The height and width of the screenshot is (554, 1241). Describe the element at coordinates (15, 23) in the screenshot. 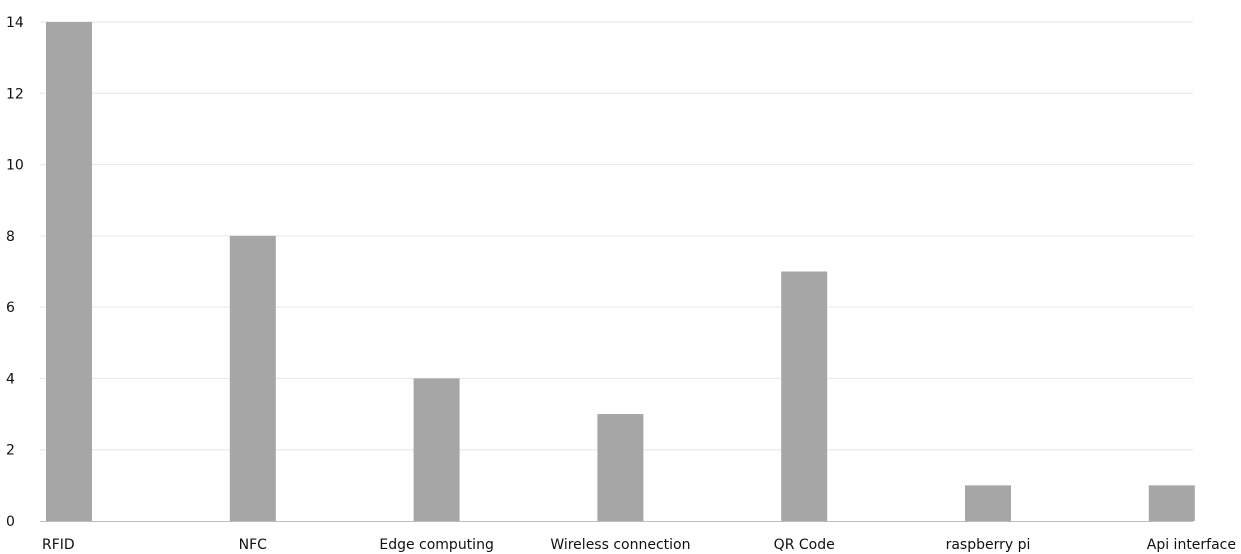

I see `y-tick-label: 14` at that location.